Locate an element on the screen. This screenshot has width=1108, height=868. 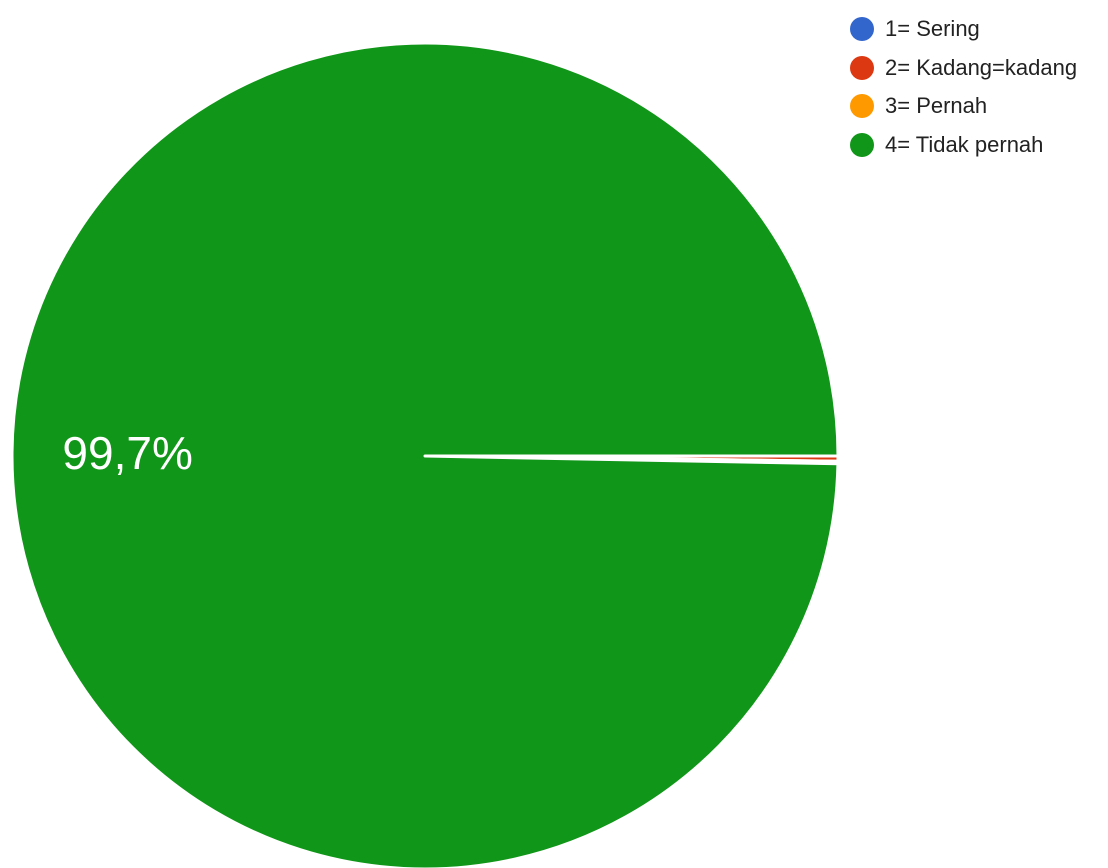
legend-label: 4= Tidak pernah is located at coordinates (964, 144).